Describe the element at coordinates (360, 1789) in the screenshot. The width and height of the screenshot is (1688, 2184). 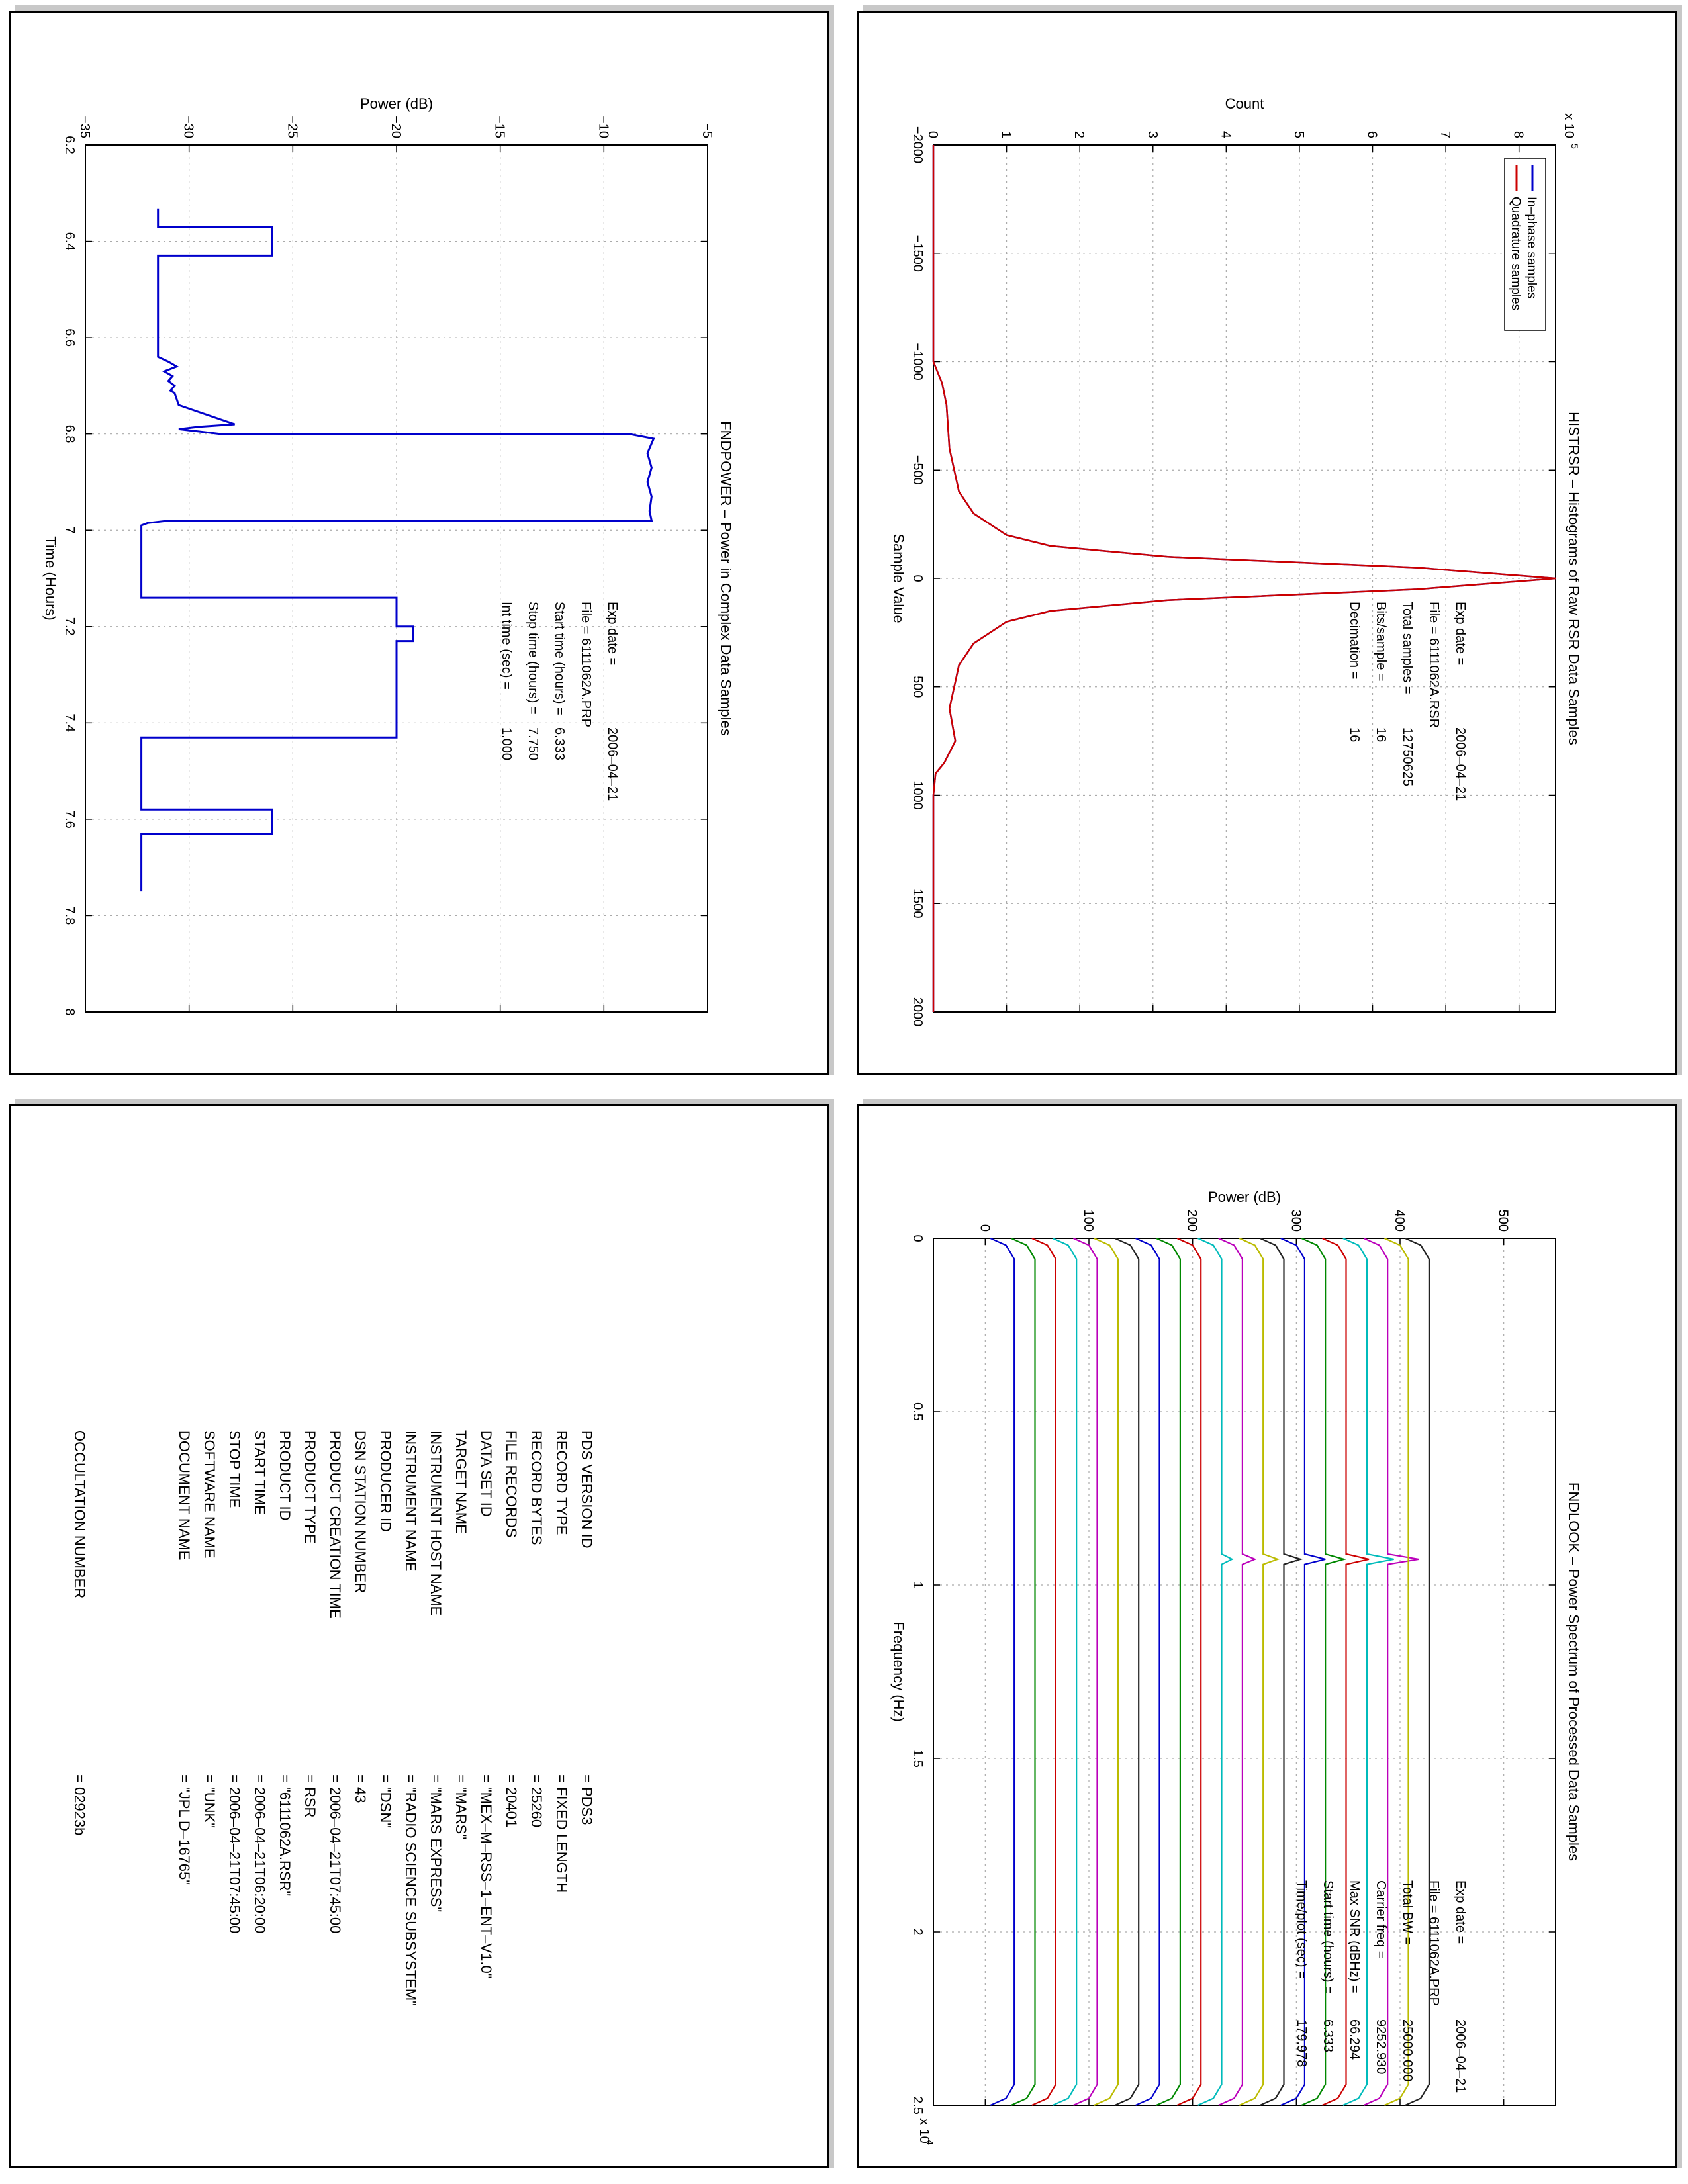
I see `label-value: = 43` at that location.